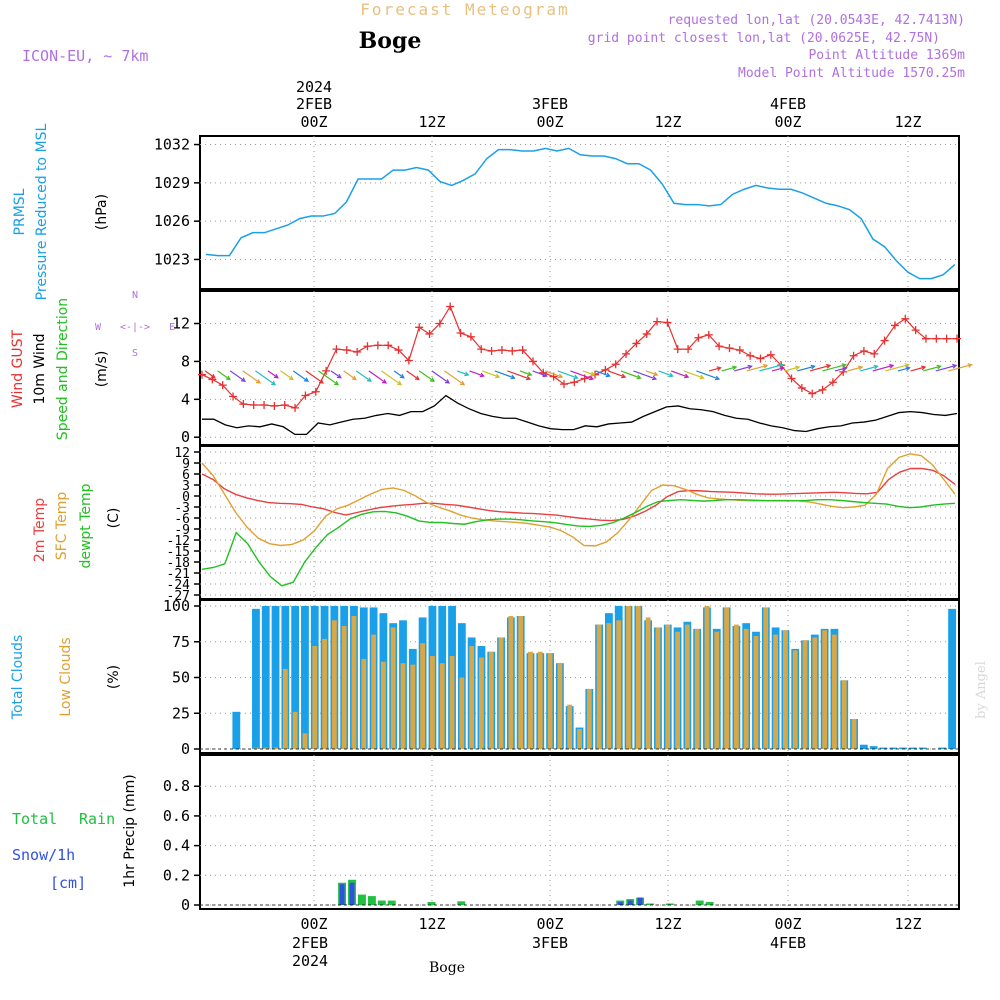  Describe the element at coordinates (178, 563) in the screenshot. I see `y-tick-label: -18` at that location.